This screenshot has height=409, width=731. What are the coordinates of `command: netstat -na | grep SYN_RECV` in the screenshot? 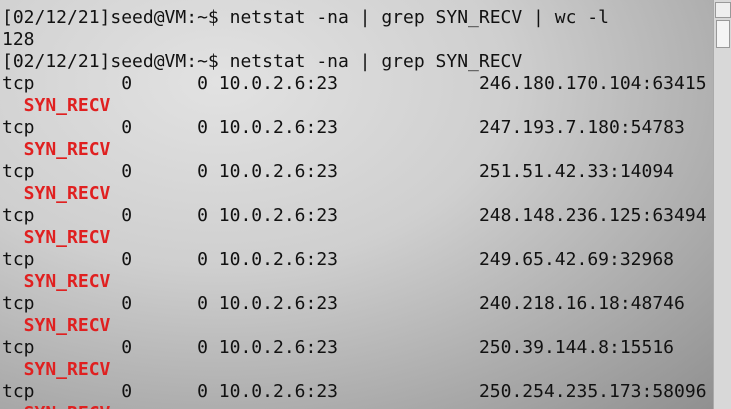 It's located at (376, 61).